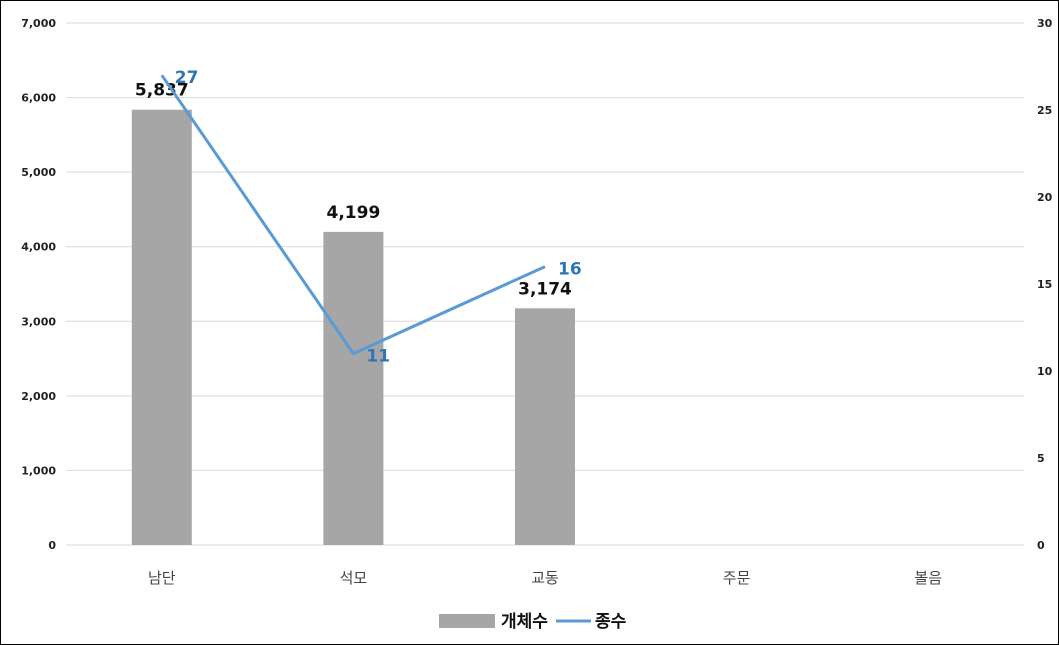 Image resolution: width=1059 pixels, height=645 pixels. I want to click on bar-data-label: 3,174, so click(545, 289).